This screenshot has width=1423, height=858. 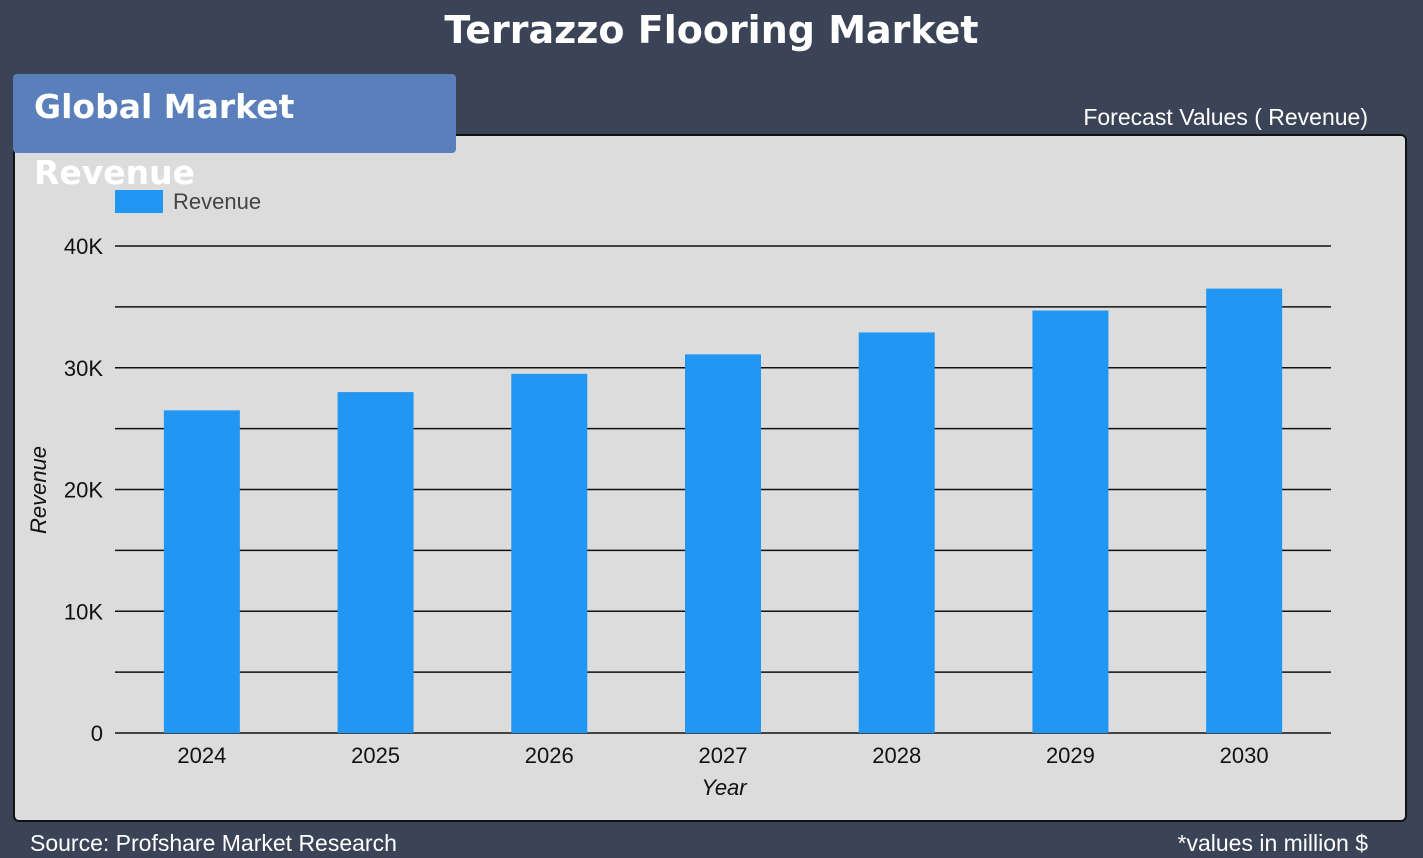 I want to click on x-tick-label: 2024, so click(x=201, y=755).